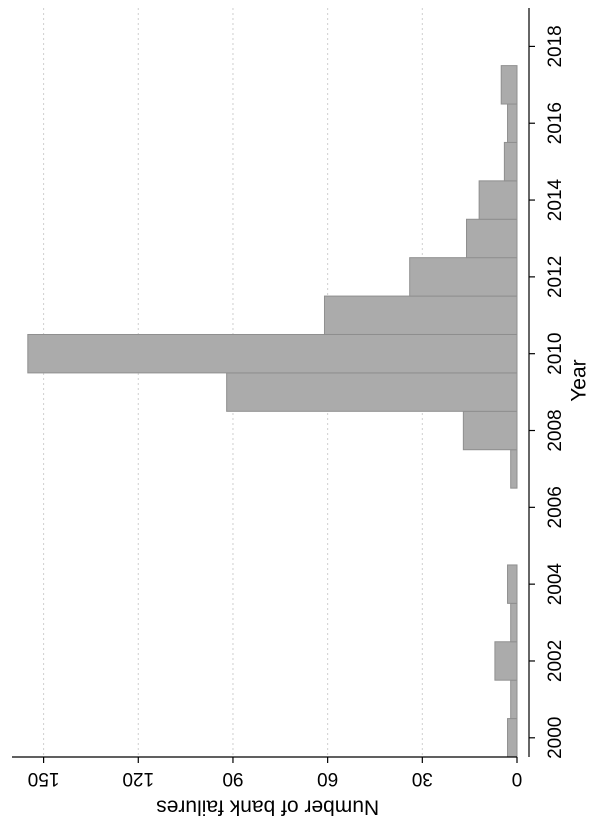 This screenshot has width=597, height=824. What do you see at coordinates (327, 778) in the screenshot?
I see `value-tick-label-60: 60` at bounding box center [327, 778].